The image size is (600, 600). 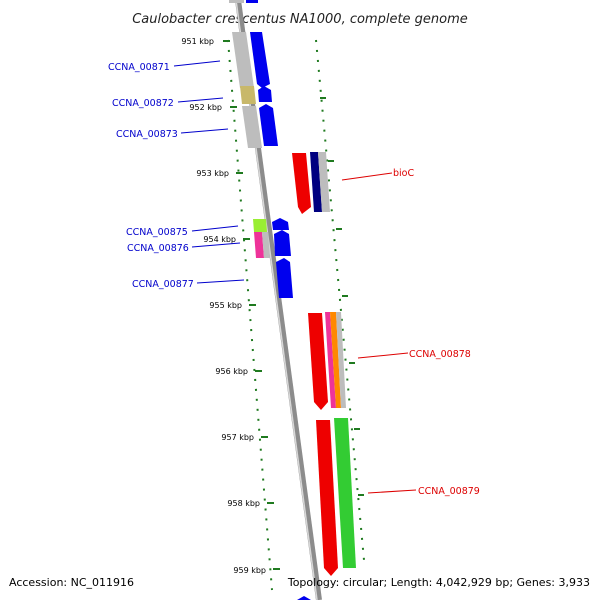 What do you see at coordinates (158, 248) in the screenshot?
I see `gene-label: CCNA_00876` at bounding box center [158, 248].